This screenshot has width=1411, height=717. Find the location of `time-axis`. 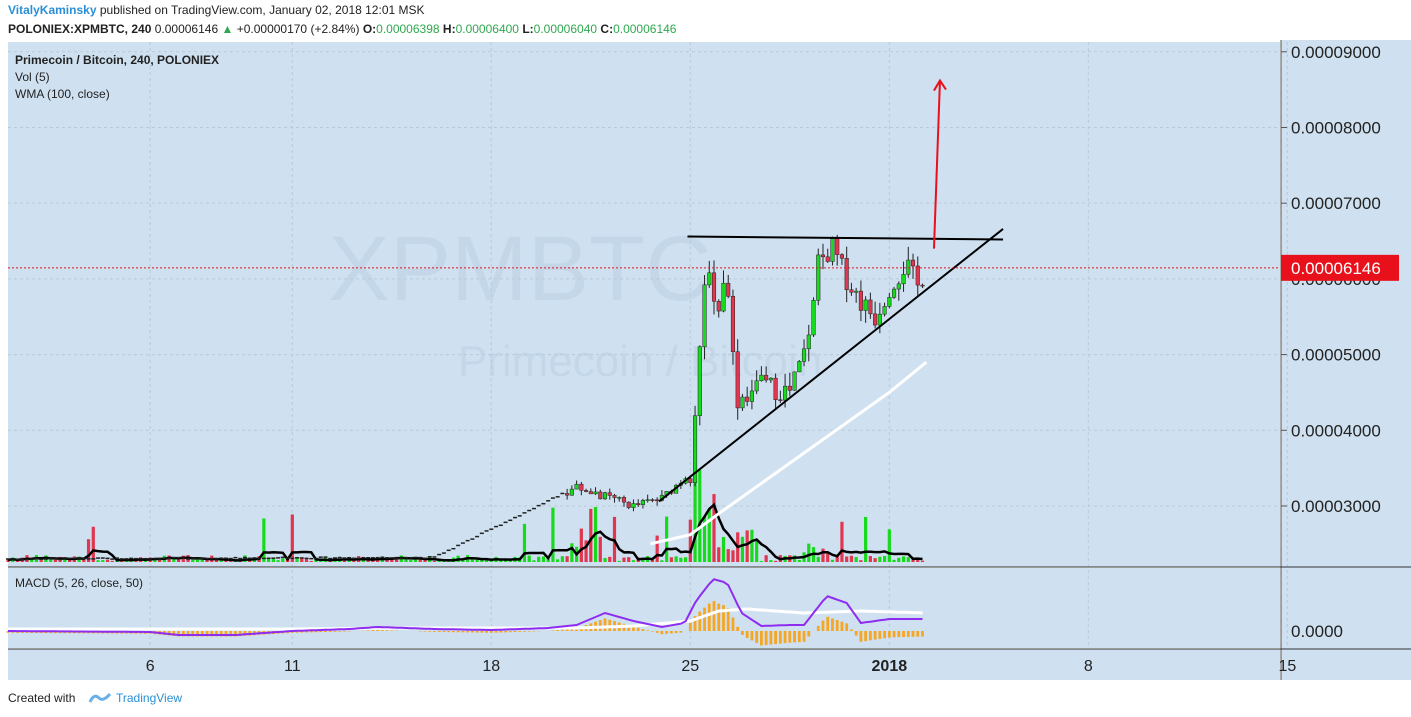

time-axis is located at coordinates (644, 664).